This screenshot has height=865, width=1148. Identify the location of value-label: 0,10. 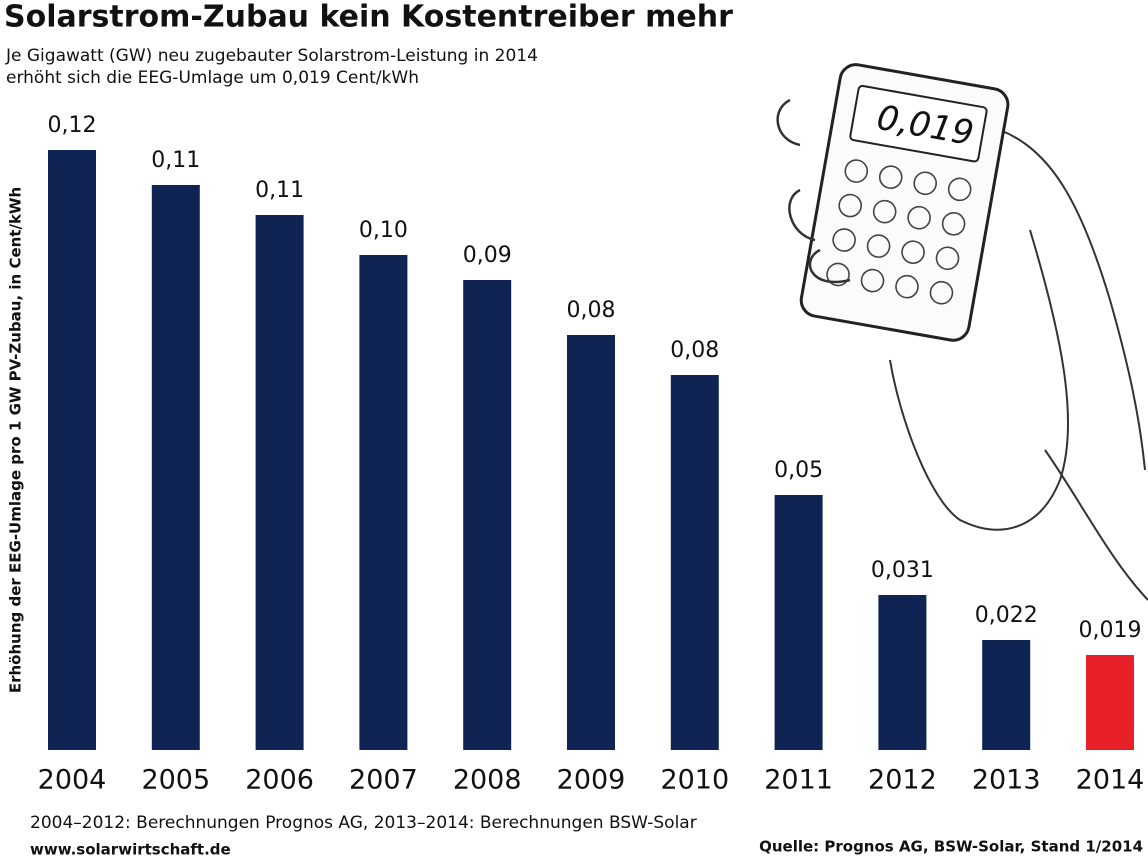
(383, 230).